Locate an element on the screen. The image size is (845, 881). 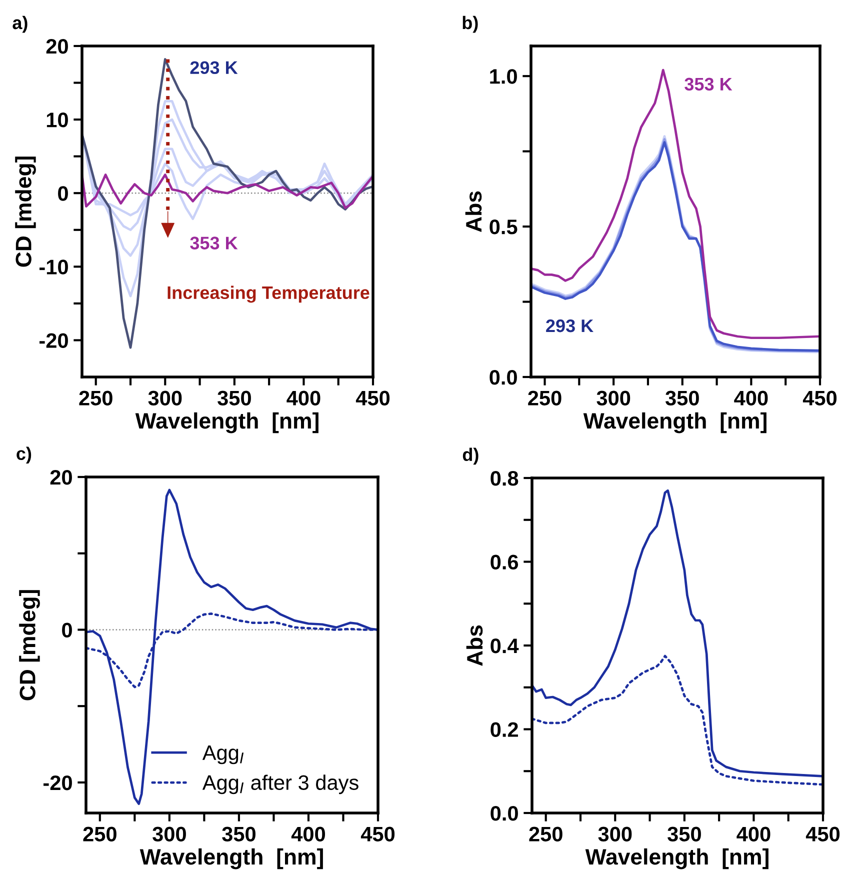
legend-label: Agg$_{I}$ after 3 days is located at coordinates (280, 784).